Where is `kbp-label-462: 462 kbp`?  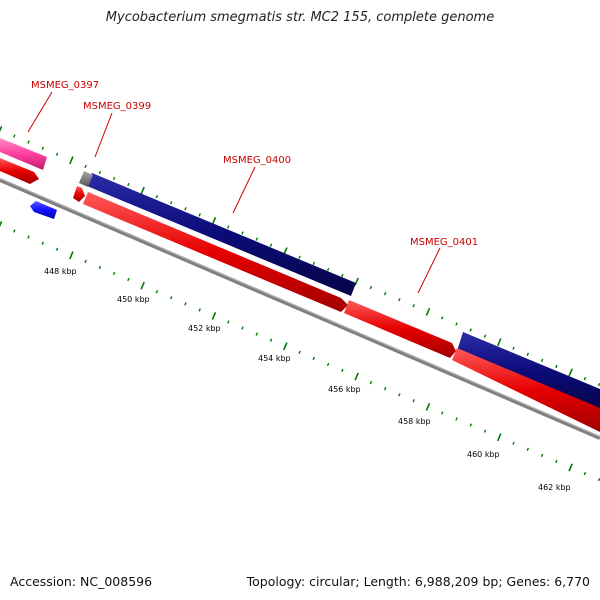
kbp-label-462: 462 kbp is located at coordinates (554, 487).